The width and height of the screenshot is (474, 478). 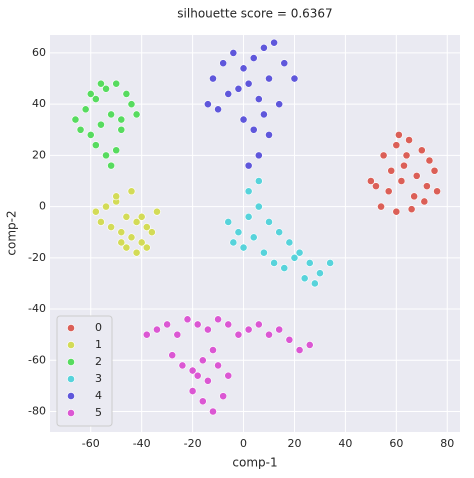 What do you see at coordinates (243, 443) in the screenshot?
I see `x-tick-label: 0` at bounding box center [243, 443].